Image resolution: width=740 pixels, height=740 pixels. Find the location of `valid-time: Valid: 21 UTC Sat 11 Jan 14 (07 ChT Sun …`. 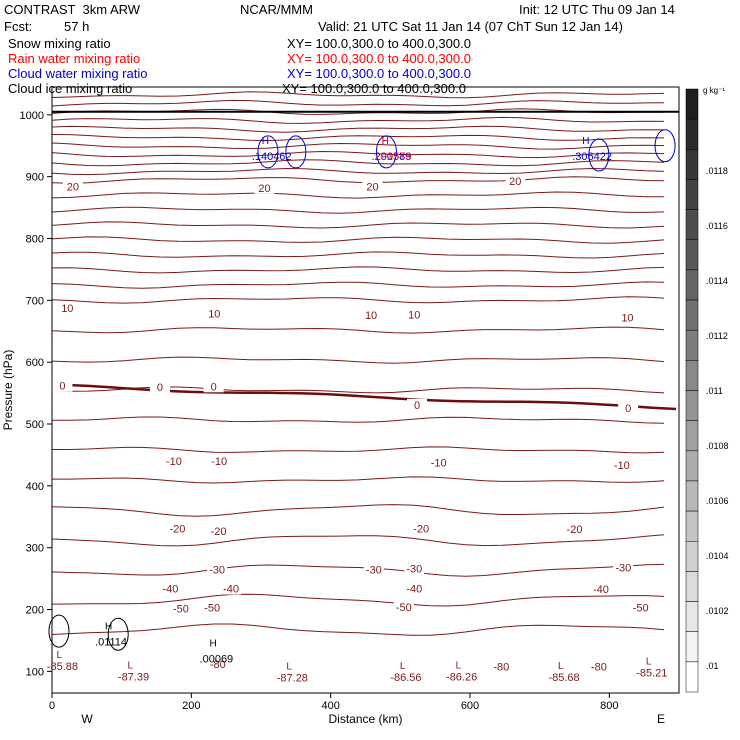

valid-time: Valid: 21 UTC Sat 11 Jan 14 (07 ChT Sun … is located at coordinates (470, 26).